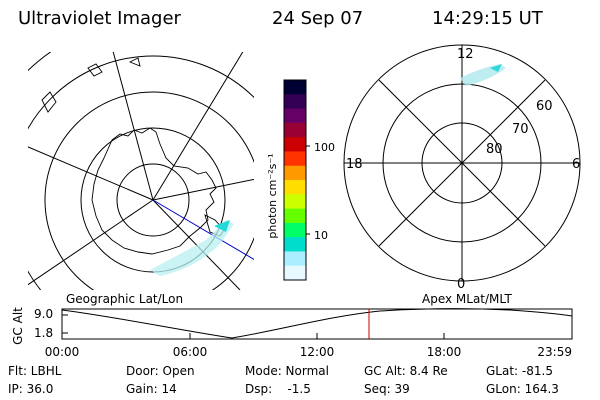  I want to click on orbit-ylabel: GC Alt, so click(18, 326).